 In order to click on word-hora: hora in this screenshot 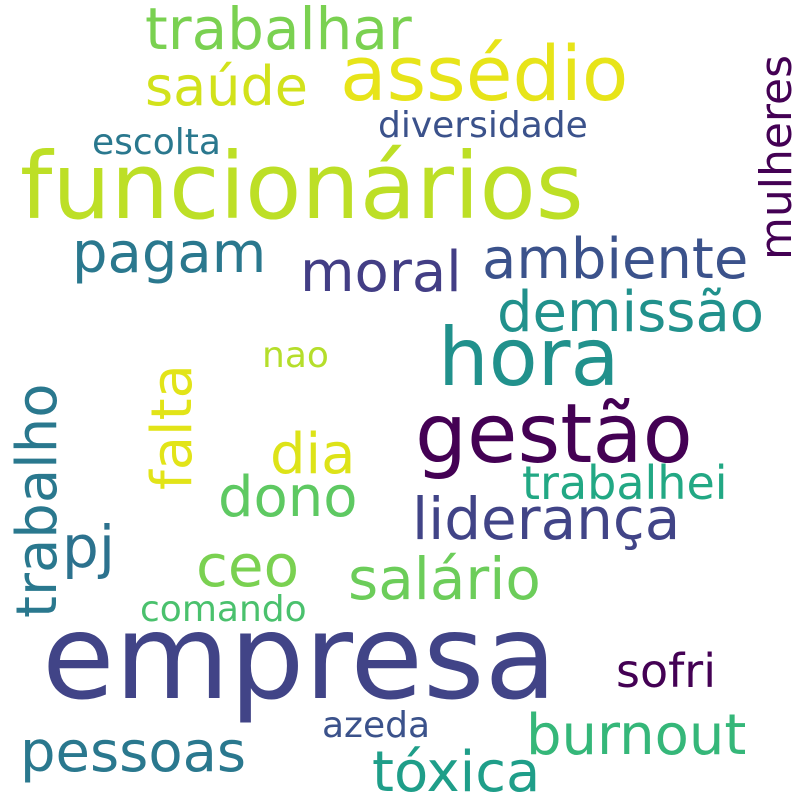, I will do `click(529, 357)`.